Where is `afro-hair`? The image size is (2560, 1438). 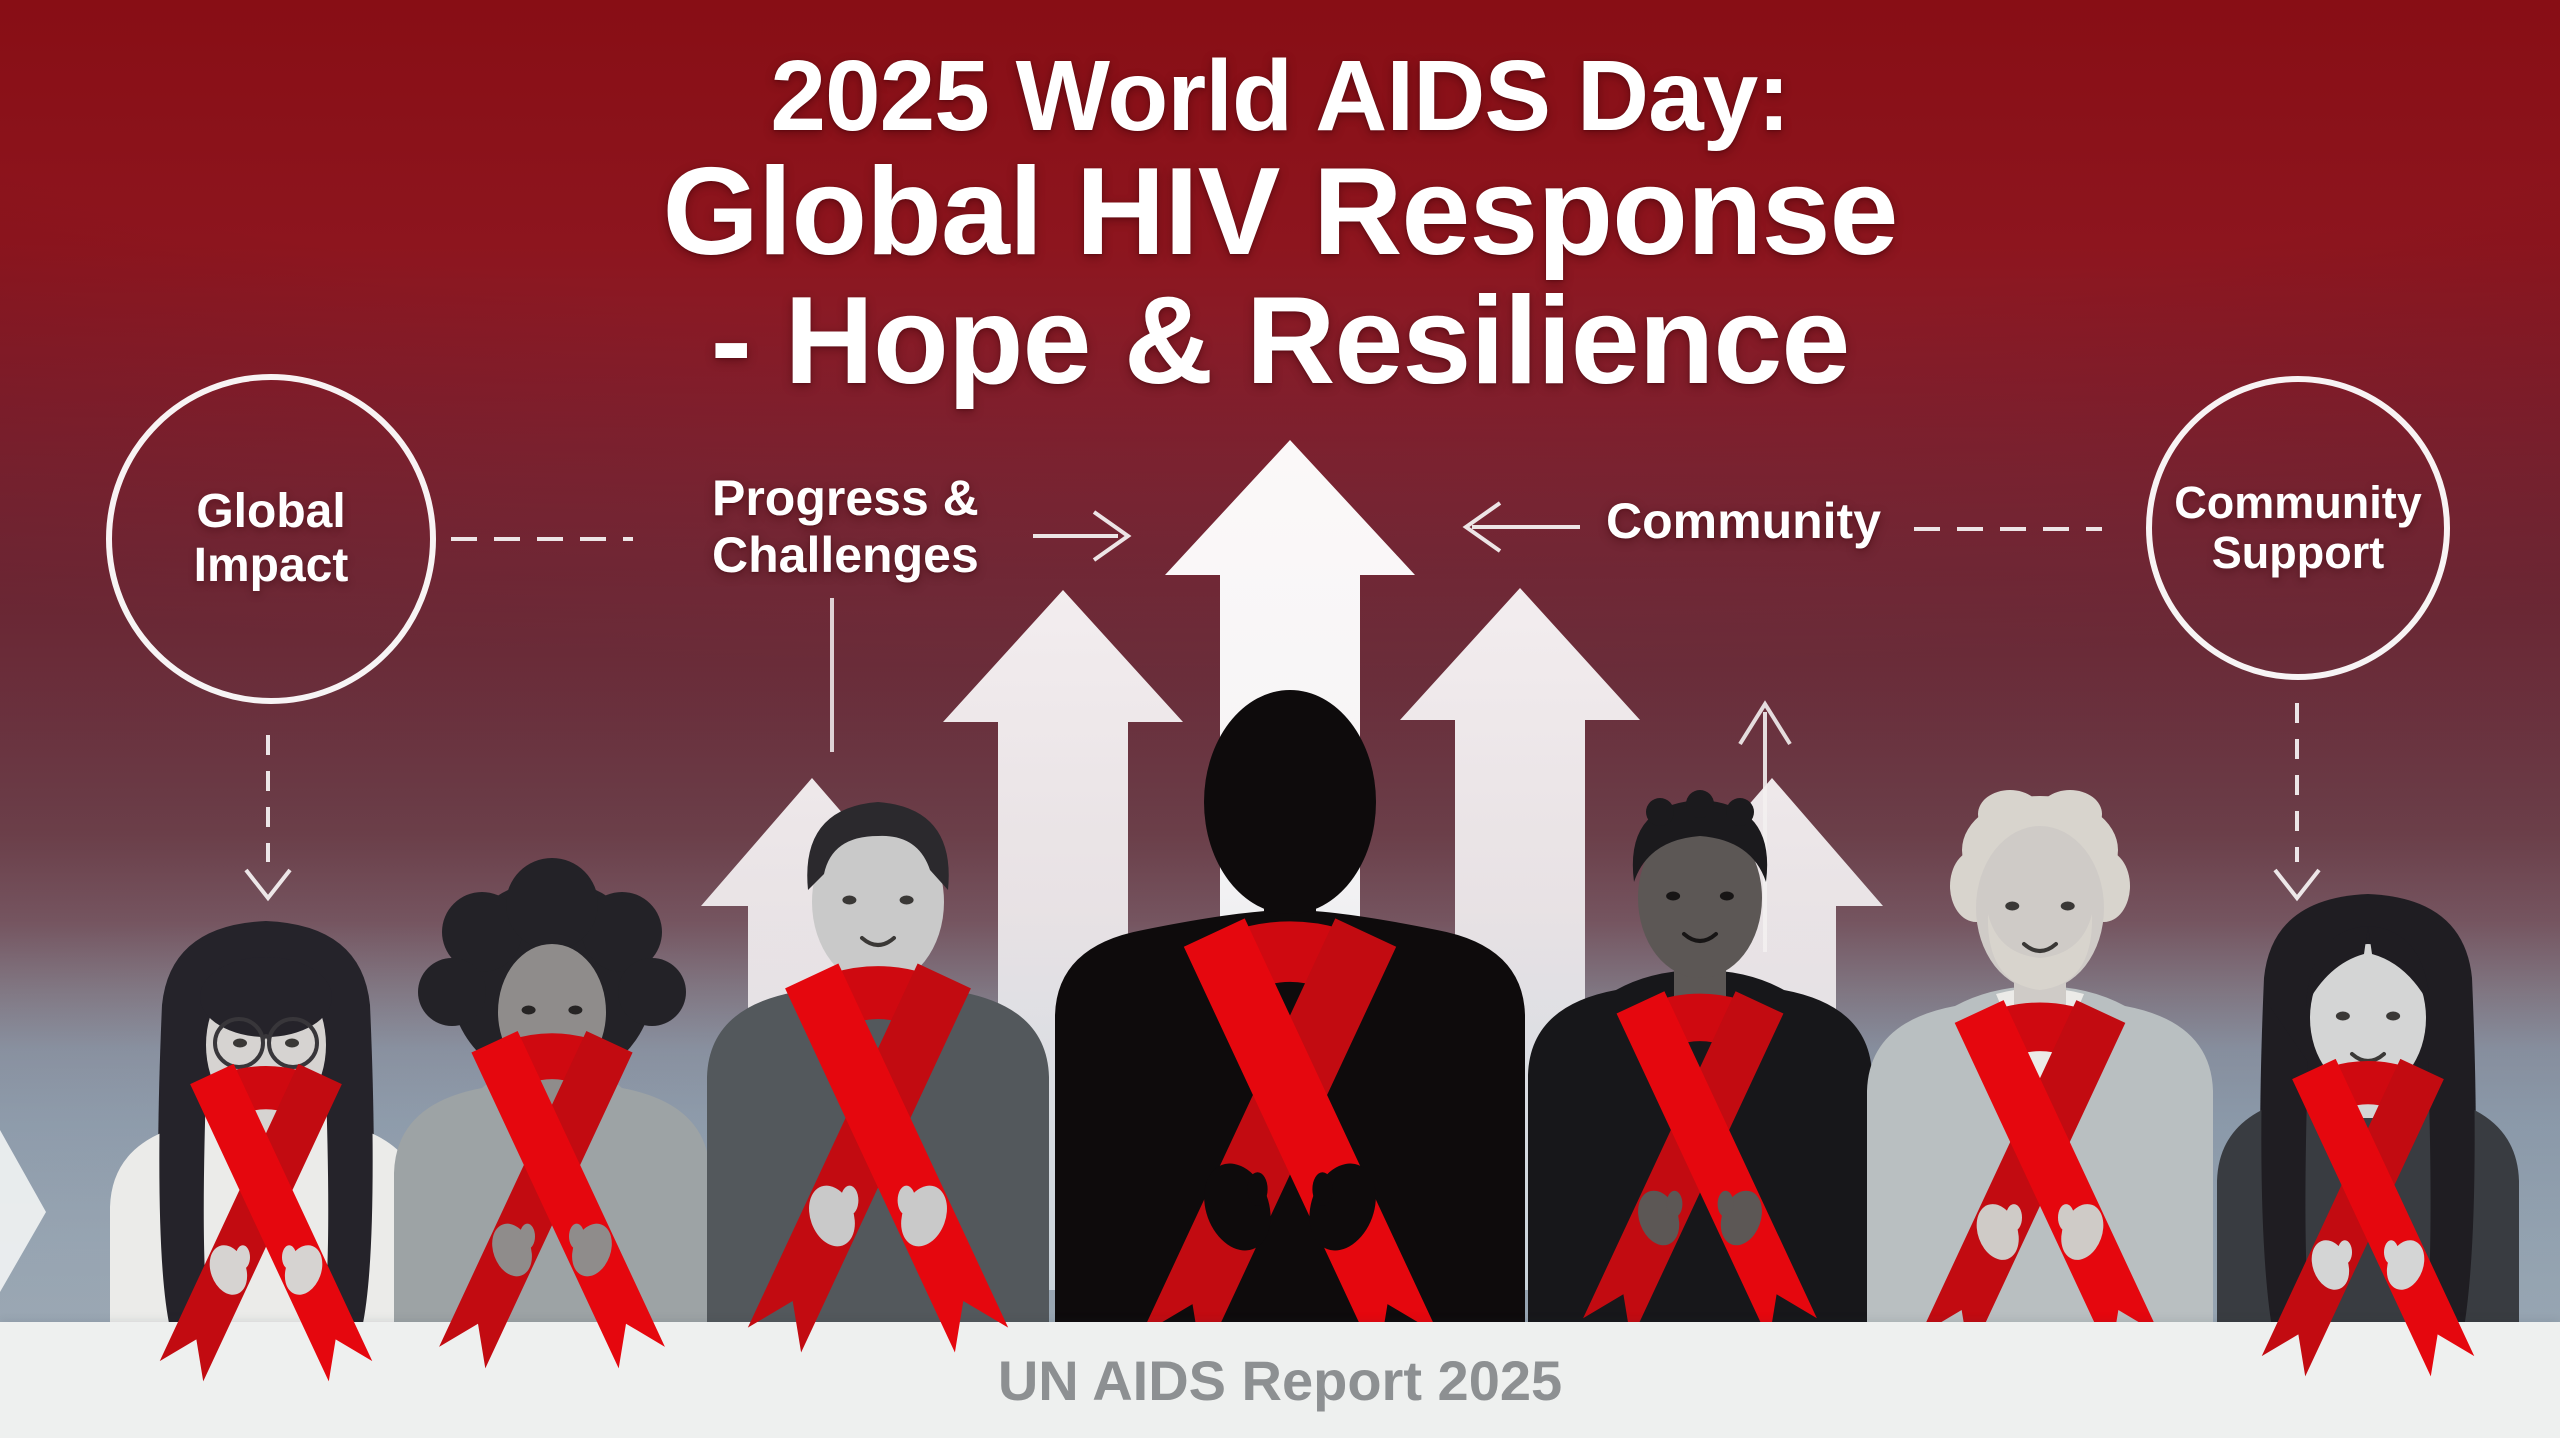 afro-hair is located at coordinates (552, 971).